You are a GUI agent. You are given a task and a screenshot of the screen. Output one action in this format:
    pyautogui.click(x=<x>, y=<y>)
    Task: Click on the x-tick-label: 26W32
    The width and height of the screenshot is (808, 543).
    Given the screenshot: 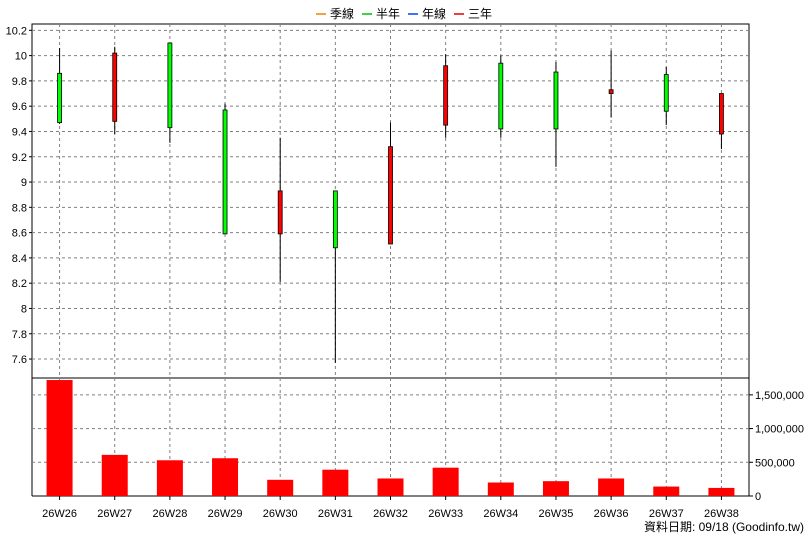 What is the action you would take?
    pyautogui.click(x=390, y=514)
    